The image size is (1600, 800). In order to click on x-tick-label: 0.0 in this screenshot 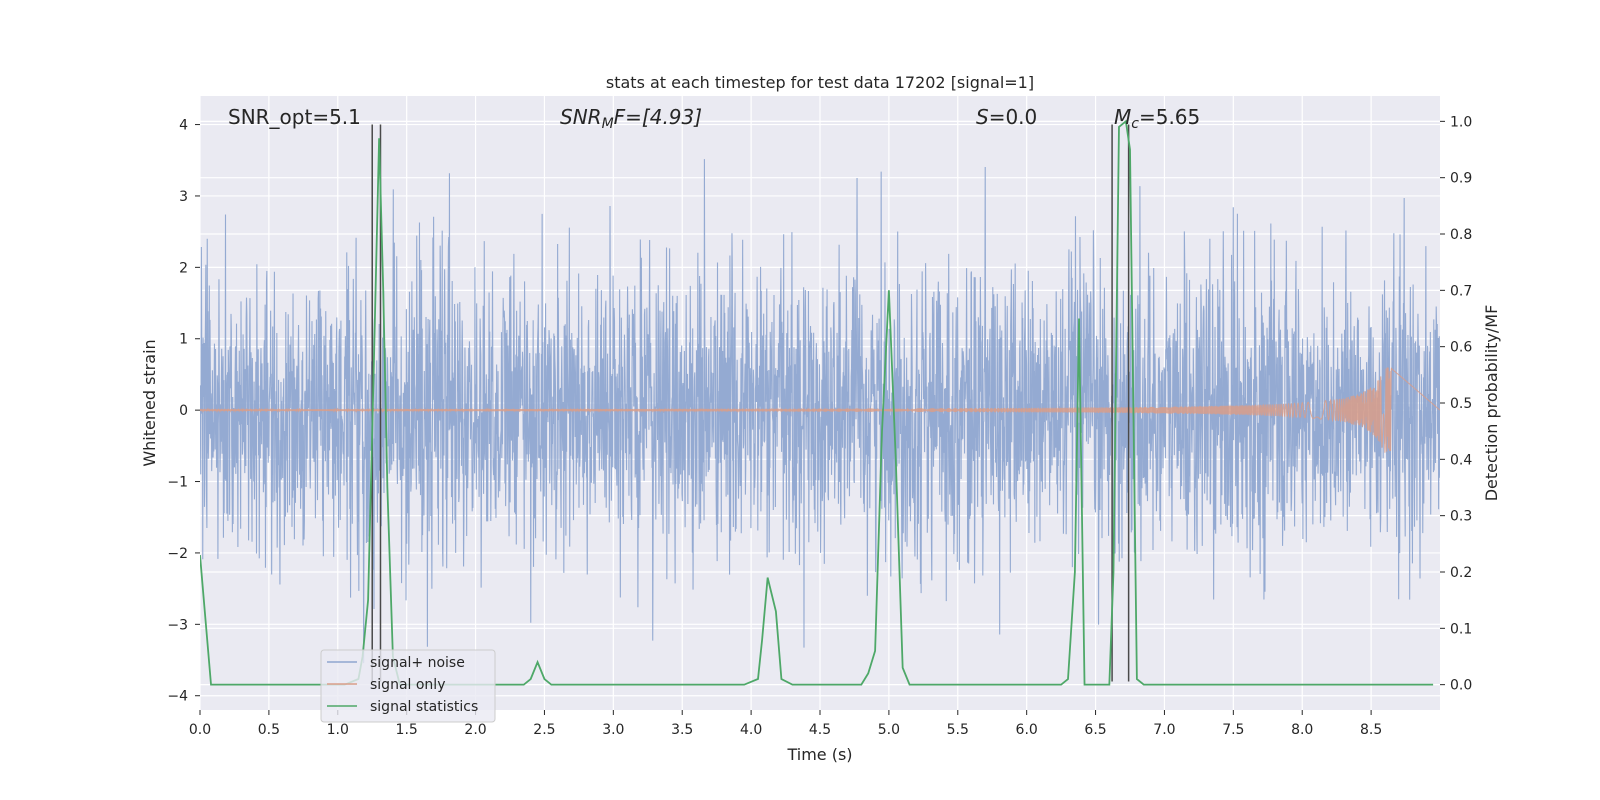, I will do `click(200, 730)`.